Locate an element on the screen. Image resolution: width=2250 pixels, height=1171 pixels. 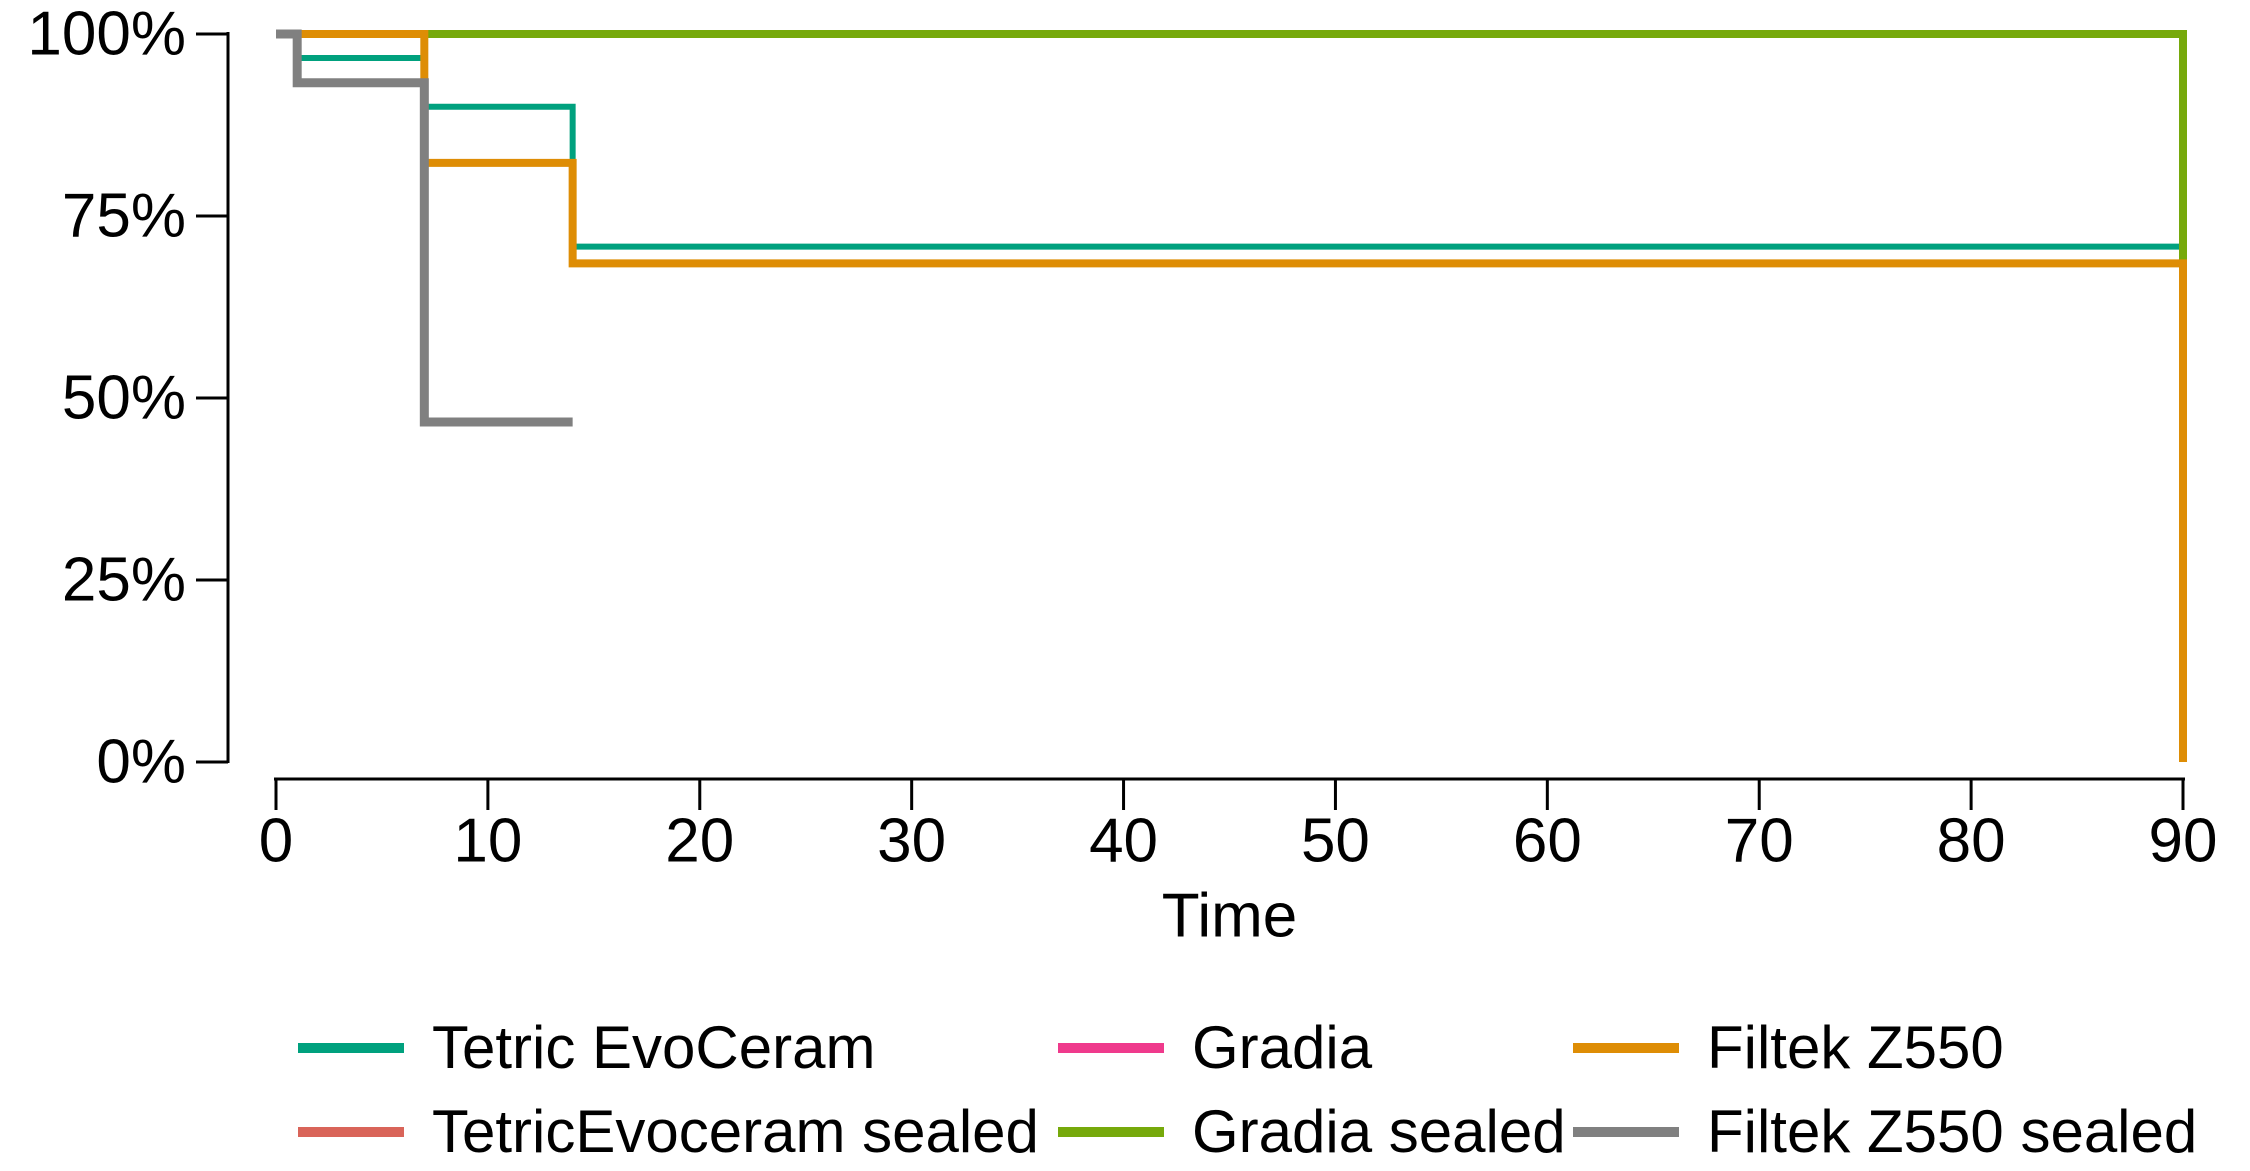
legend-swatch-filtek-z550 is located at coordinates (1626, 1048).